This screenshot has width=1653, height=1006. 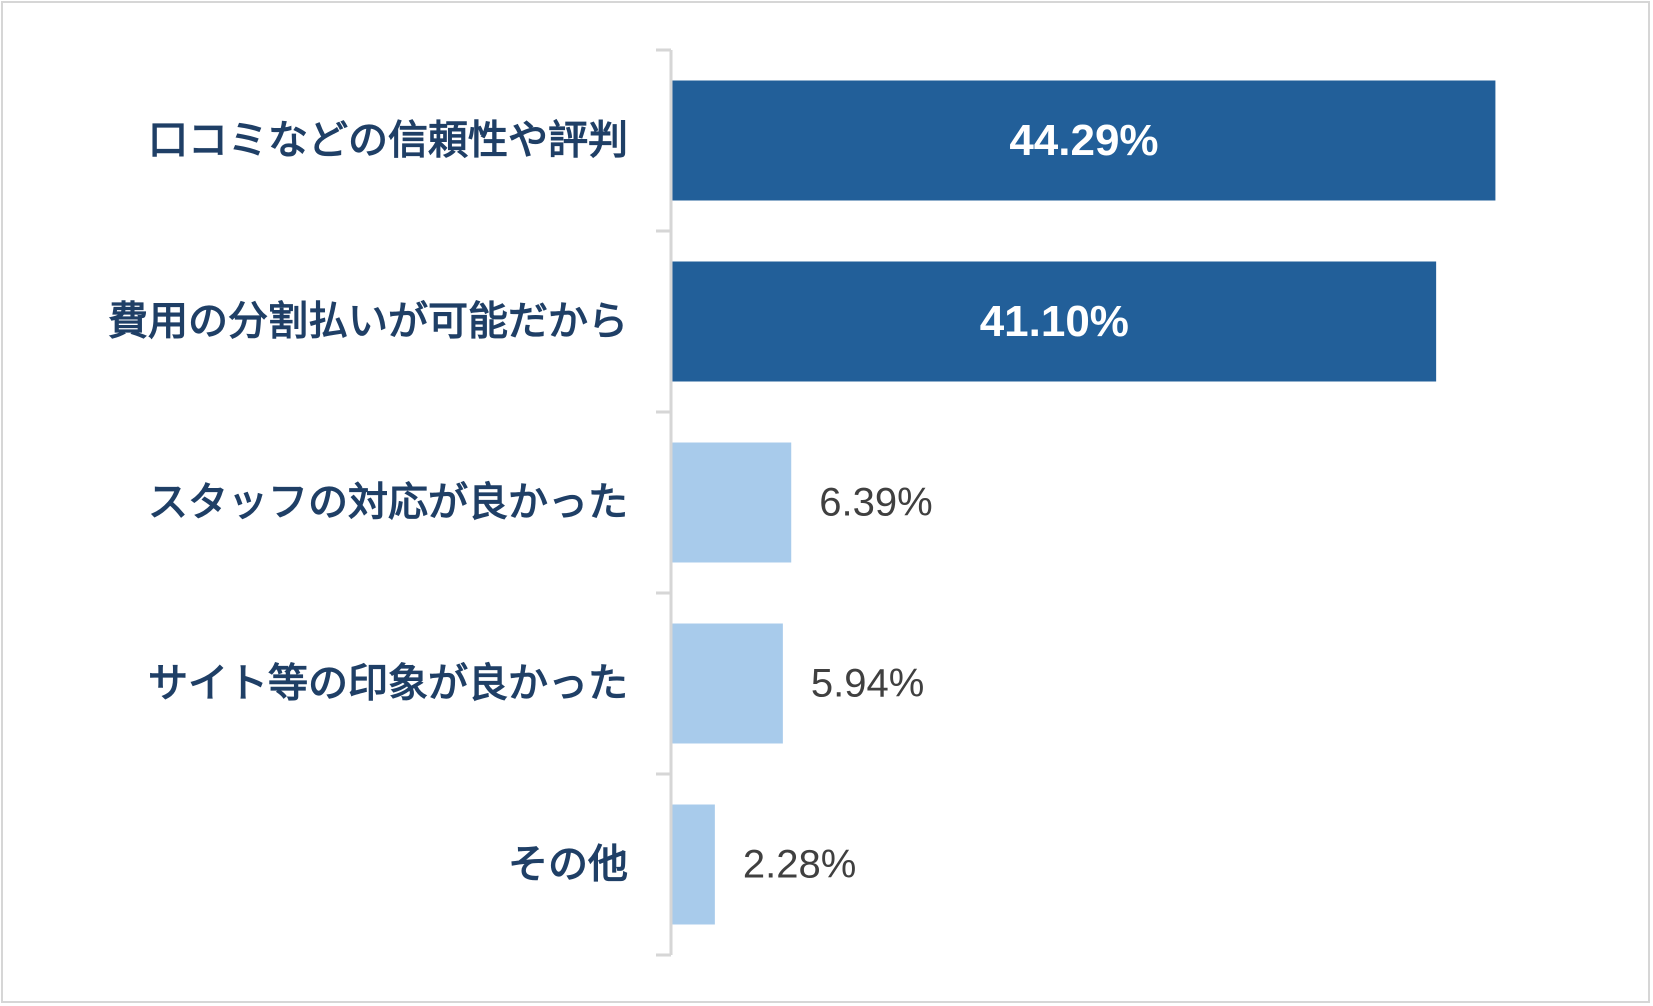 I want to click on data-label: 5.94%, so click(x=867, y=684).